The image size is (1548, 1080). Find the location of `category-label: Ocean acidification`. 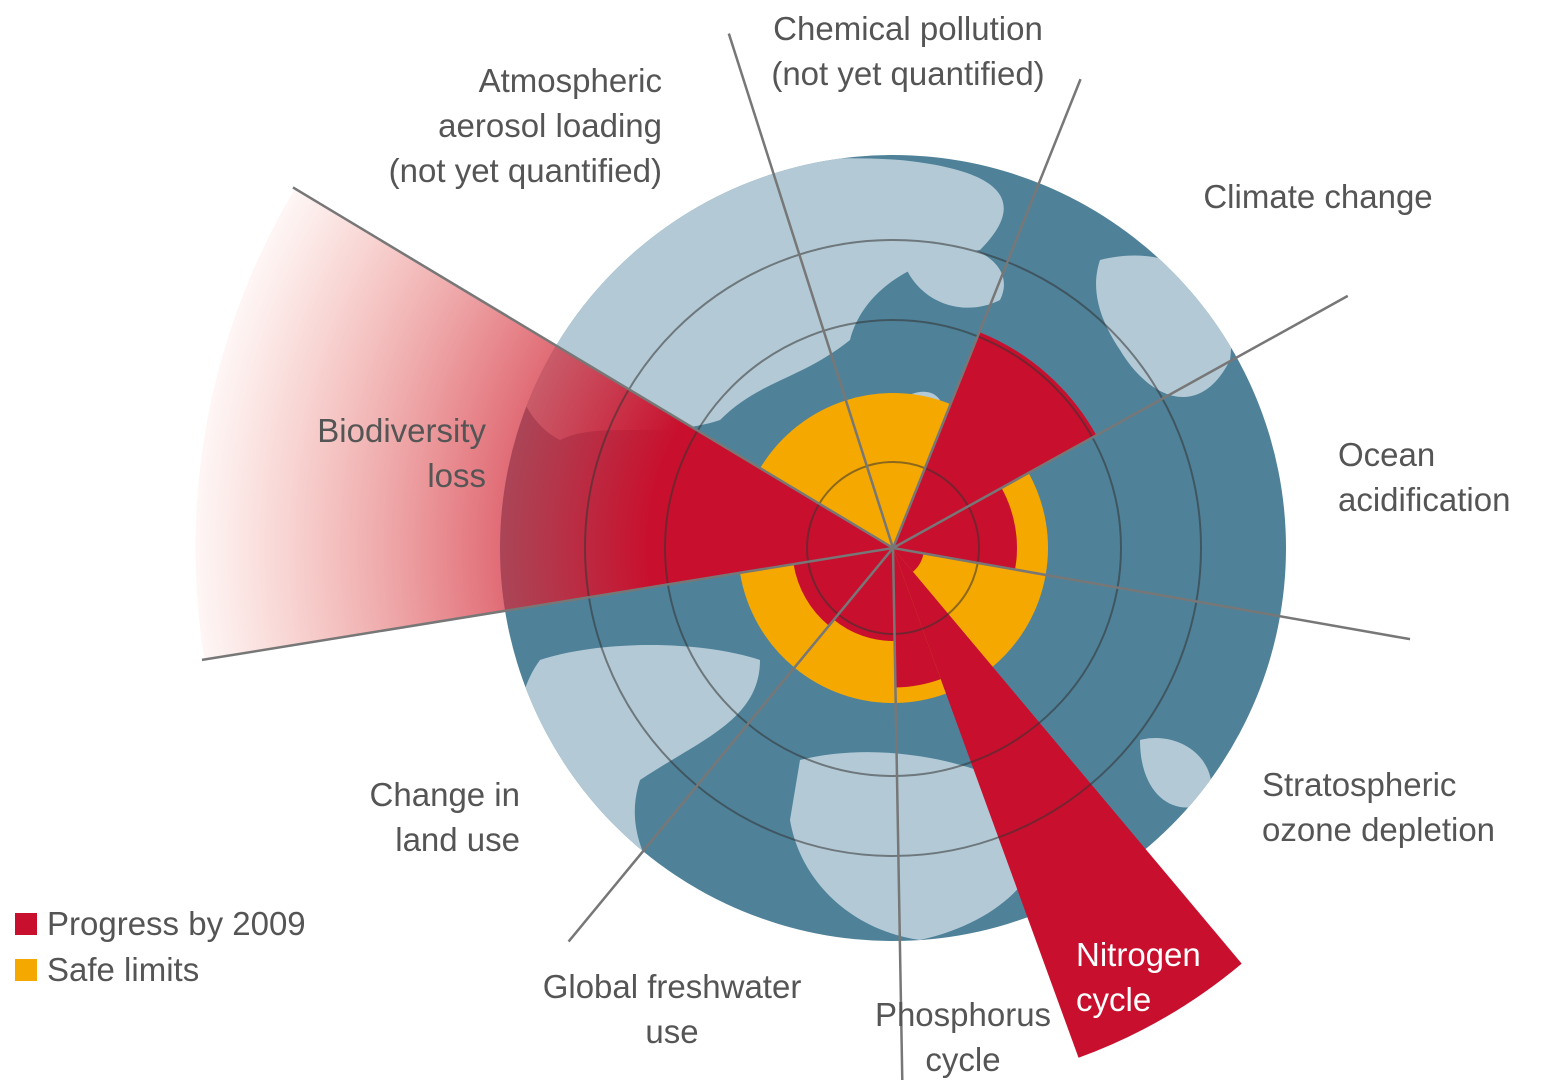

category-label: Ocean acidification is located at coordinates (1424, 477).